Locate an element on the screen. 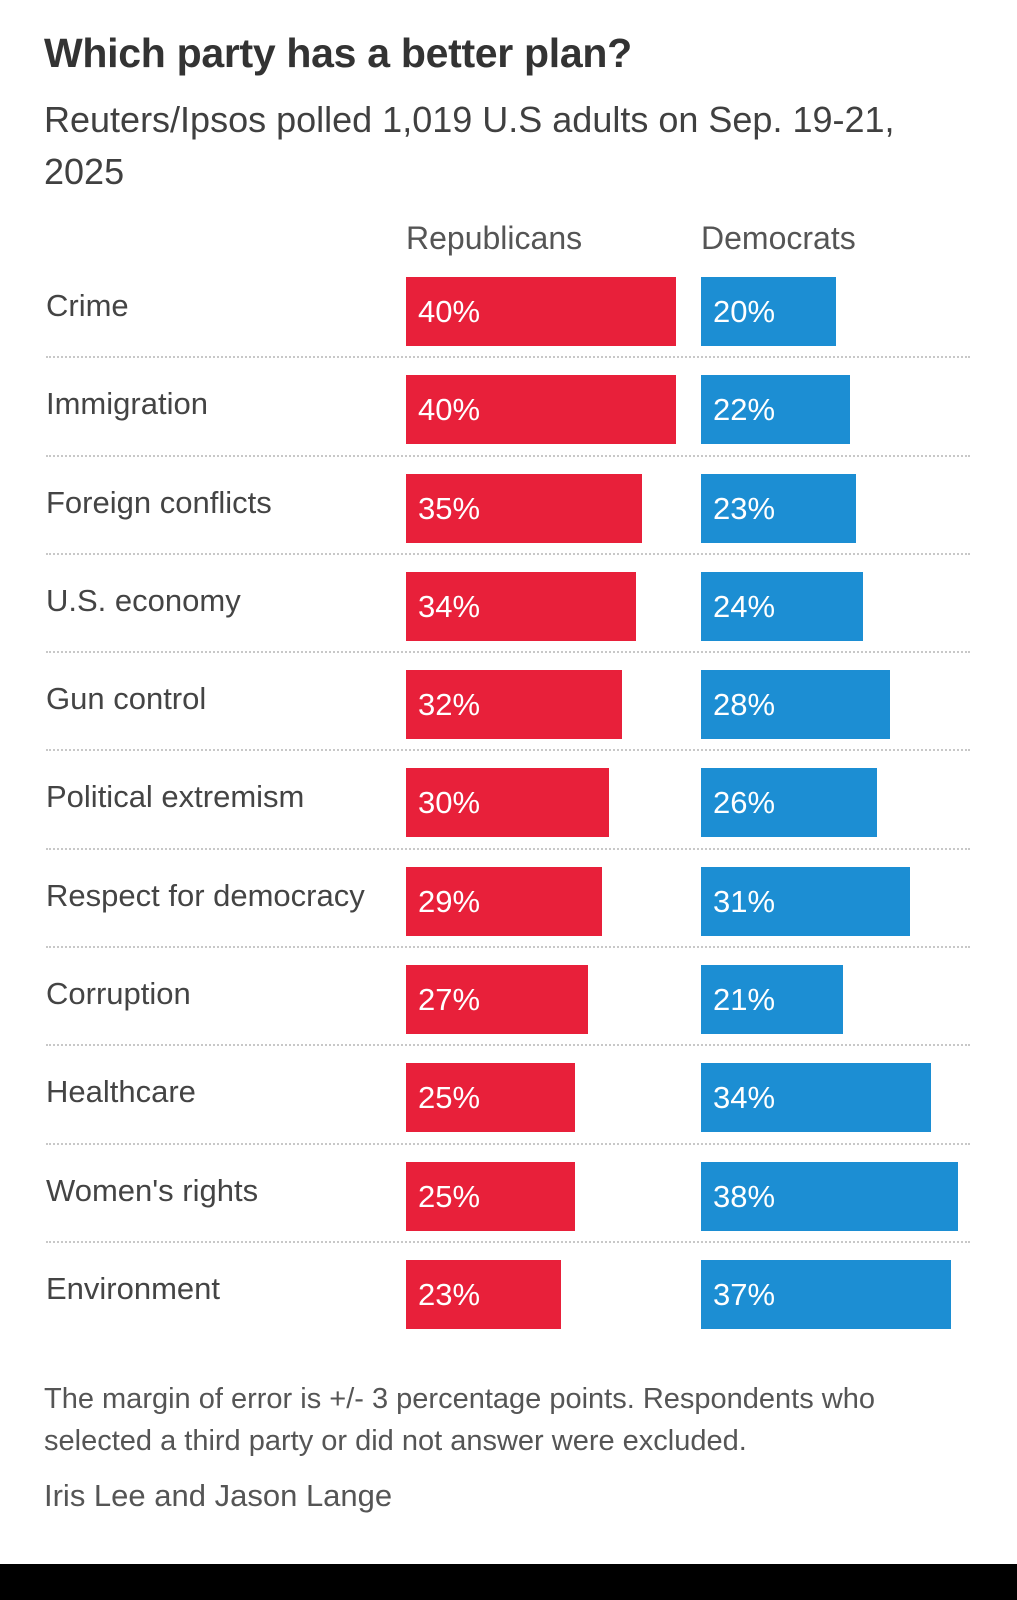 Image resolution: width=1017 pixels, height=1600 pixels. bar-democrats: 20% is located at coordinates (768, 311).